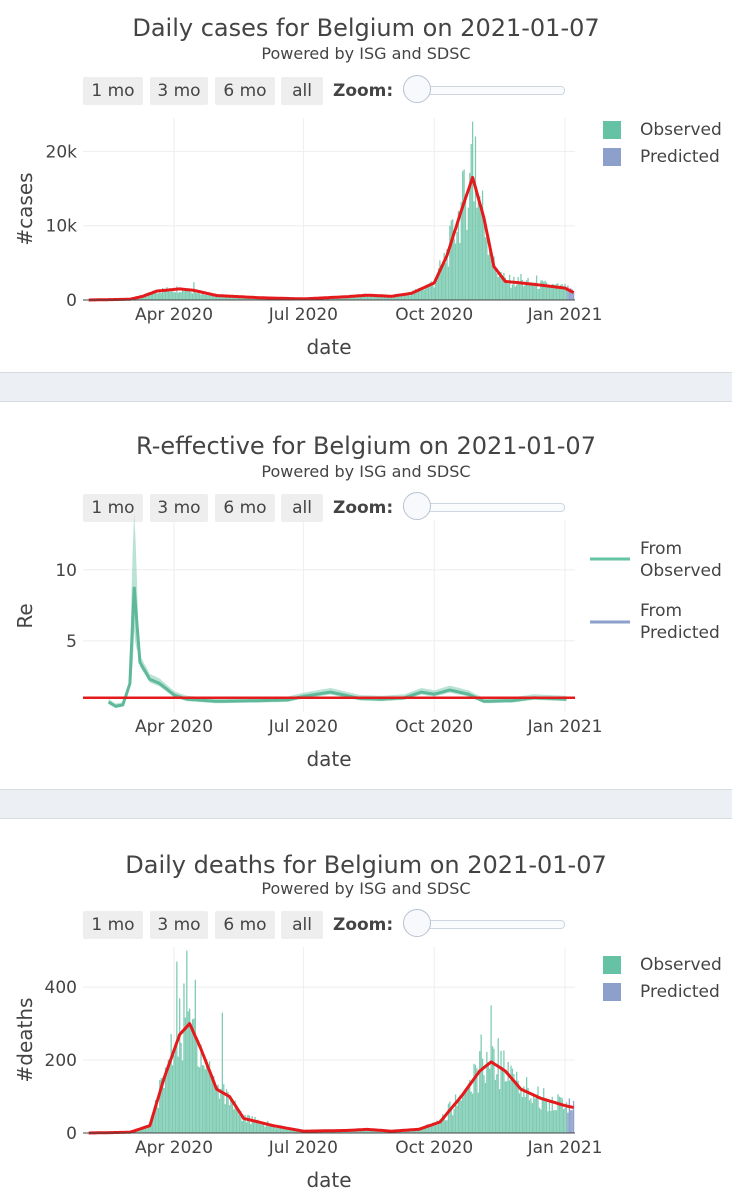 The width and height of the screenshot is (732, 1200). Describe the element at coordinates (113, 91) in the screenshot. I see `cases-btn-1mo: 1 mo` at that location.